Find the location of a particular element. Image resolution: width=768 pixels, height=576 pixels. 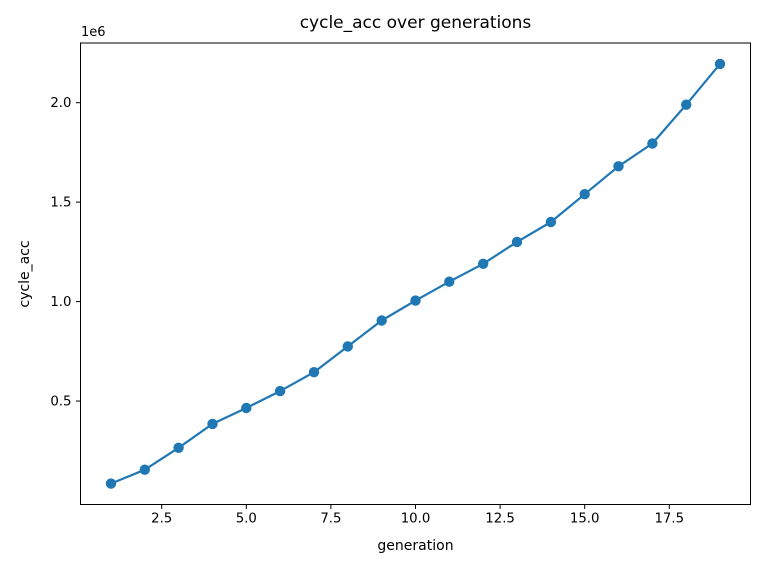

y-tick-label: 0.5 is located at coordinates (60, 402).